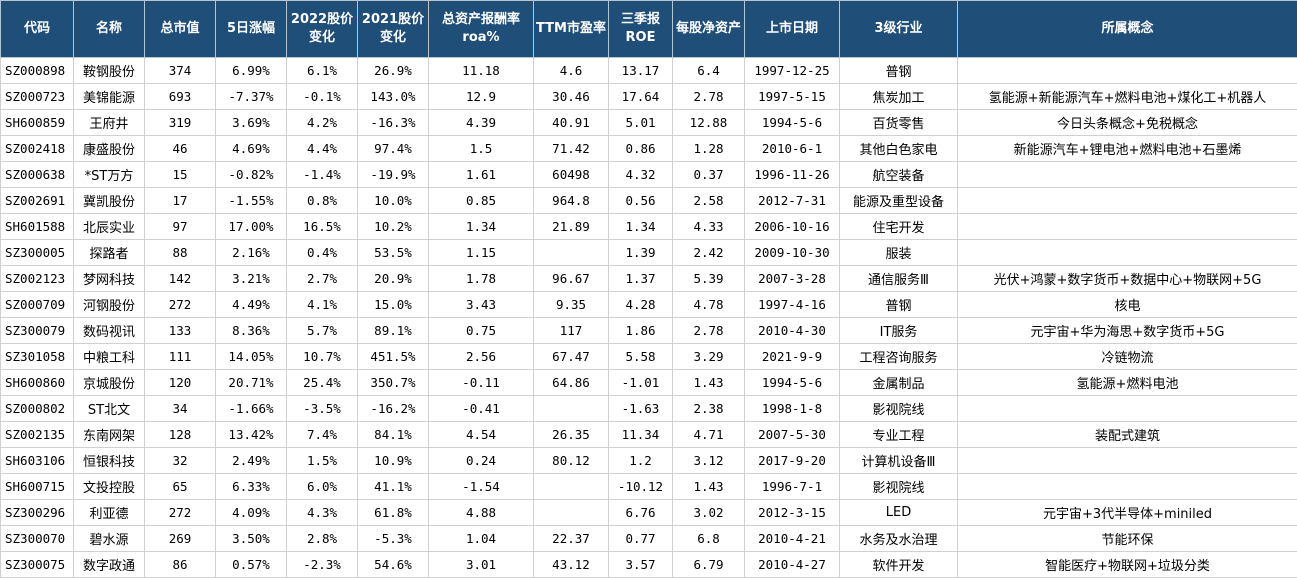 This screenshot has height=578, width=1297. Describe the element at coordinates (1127, 123) in the screenshot. I see `cell-concepts: 今日头条概念+免税概念` at that location.